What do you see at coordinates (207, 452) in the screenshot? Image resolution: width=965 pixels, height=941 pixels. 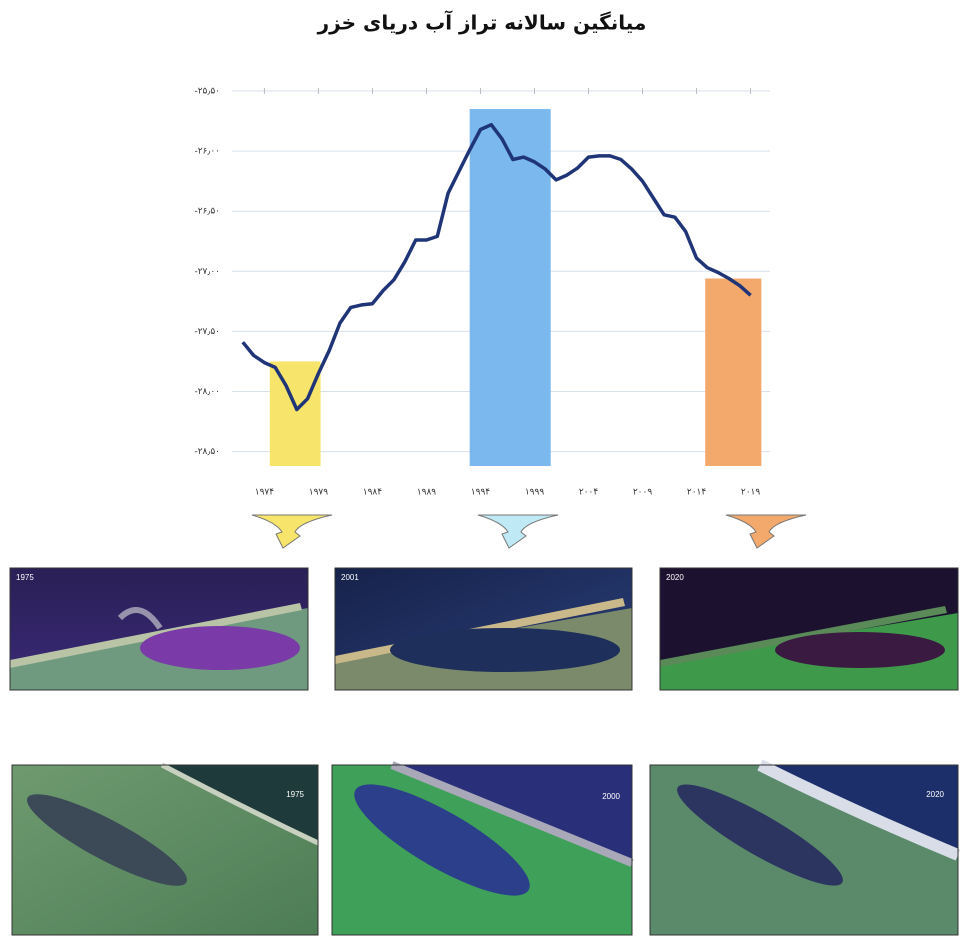 I see `y-tick-label: -۲۸٫۵۰` at bounding box center [207, 452].